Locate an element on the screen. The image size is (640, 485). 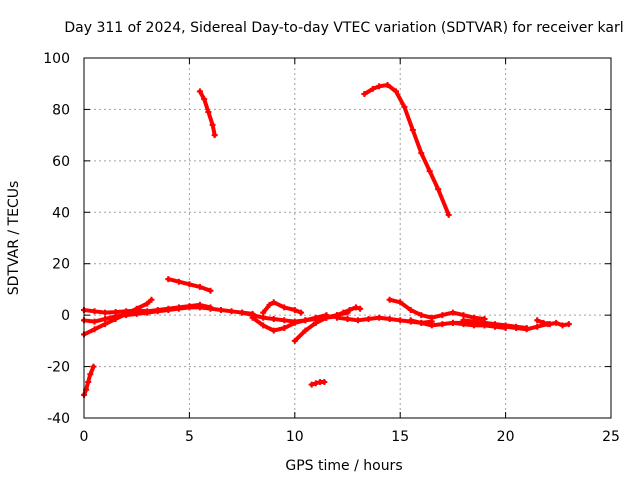
x-tick-label: 15 is located at coordinates (400, 437).